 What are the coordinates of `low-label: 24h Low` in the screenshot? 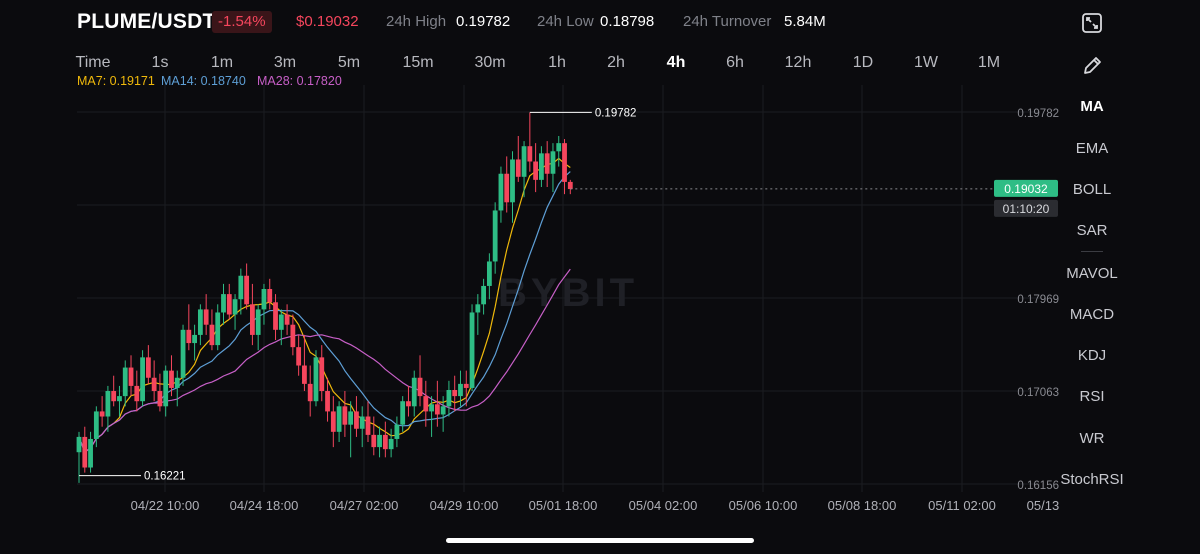 It's located at (565, 21).